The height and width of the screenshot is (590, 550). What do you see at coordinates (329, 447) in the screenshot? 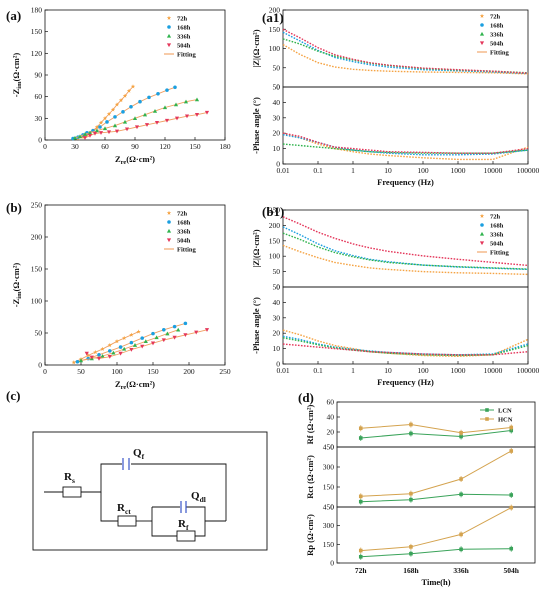
I see `y-tick-label: 450` at bounding box center [329, 447].